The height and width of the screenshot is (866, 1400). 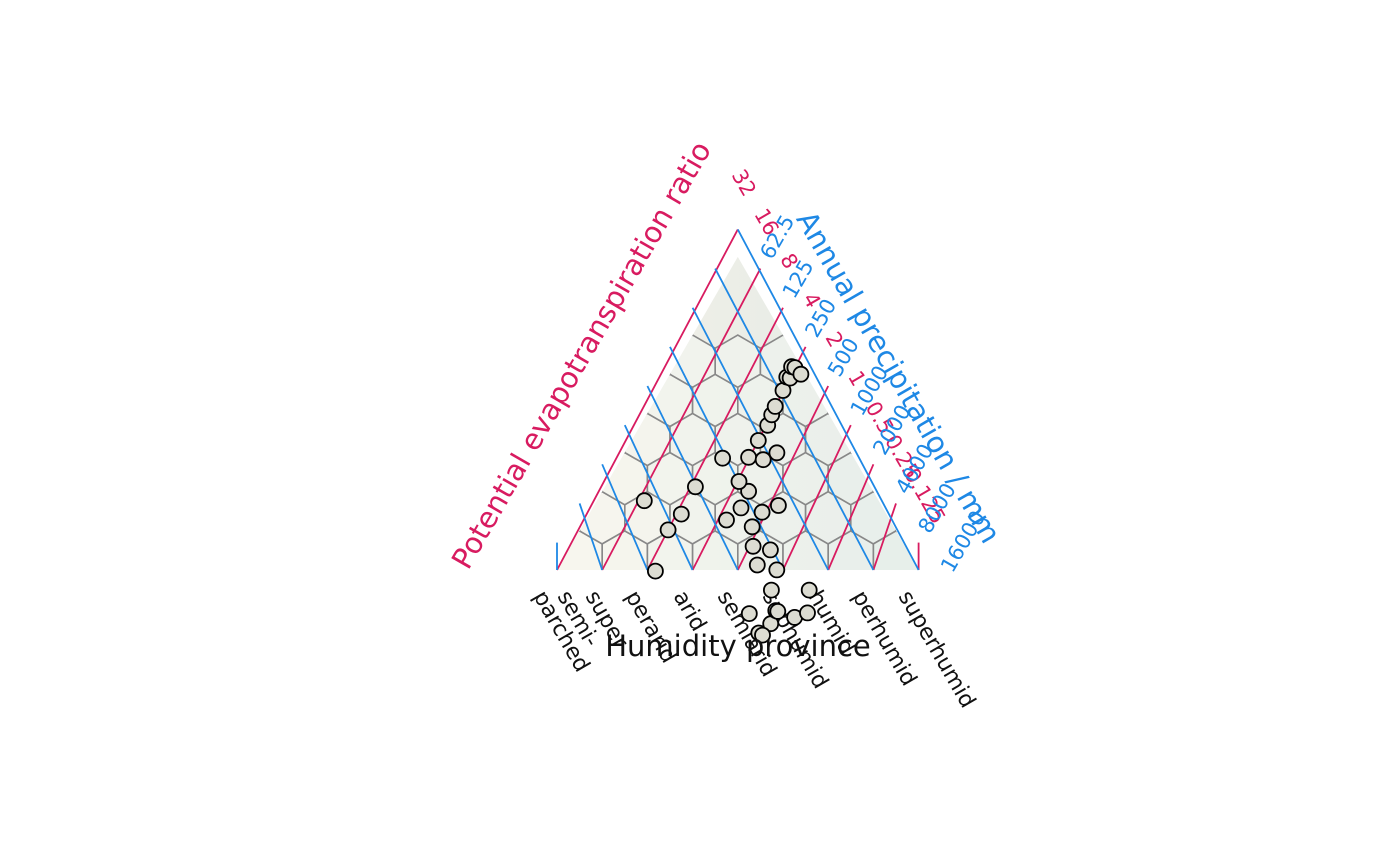 What do you see at coordinates (738, 646) in the screenshot?
I see `x-axis-label: Humidity province` at bounding box center [738, 646].